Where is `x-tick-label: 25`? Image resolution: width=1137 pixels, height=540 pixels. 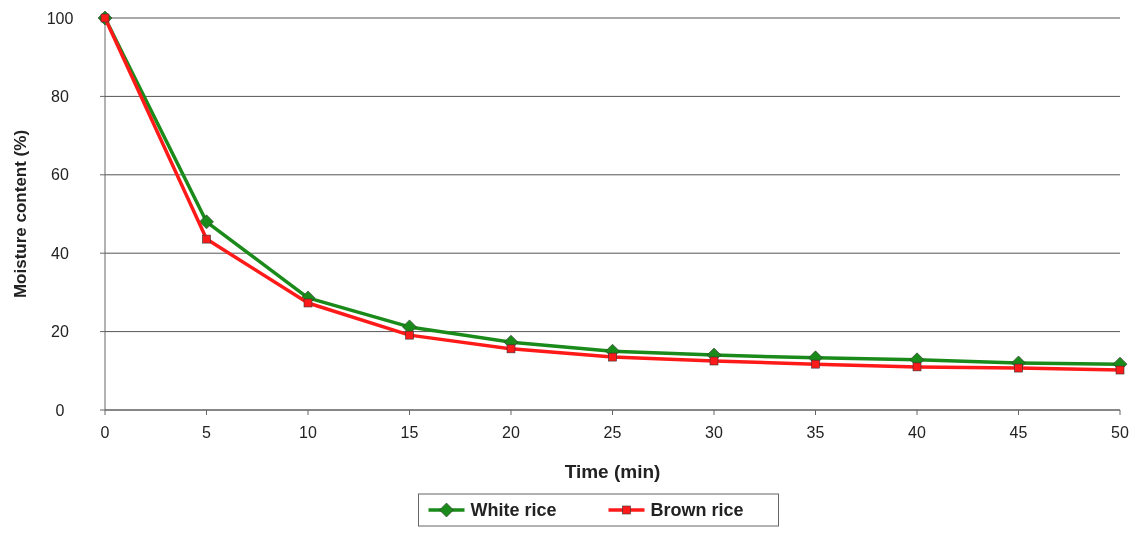
x-tick-label: 25 is located at coordinates (612, 432).